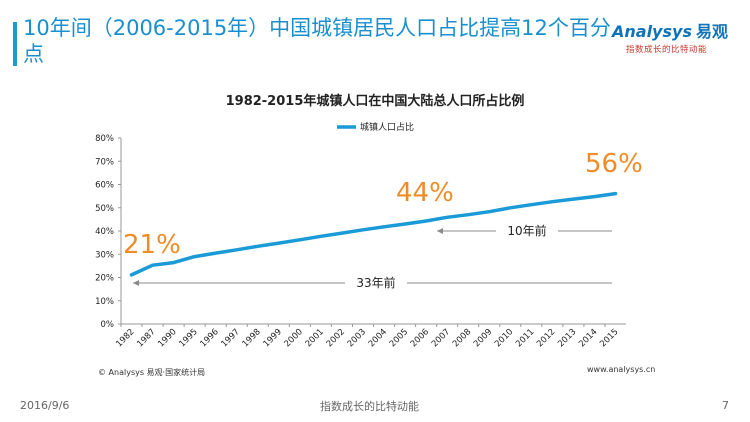  What do you see at coordinates (152, 372) in the screenshot?
I see `source-note: © Analysys 易观·国家统计局` at bounding box center [152, 372].